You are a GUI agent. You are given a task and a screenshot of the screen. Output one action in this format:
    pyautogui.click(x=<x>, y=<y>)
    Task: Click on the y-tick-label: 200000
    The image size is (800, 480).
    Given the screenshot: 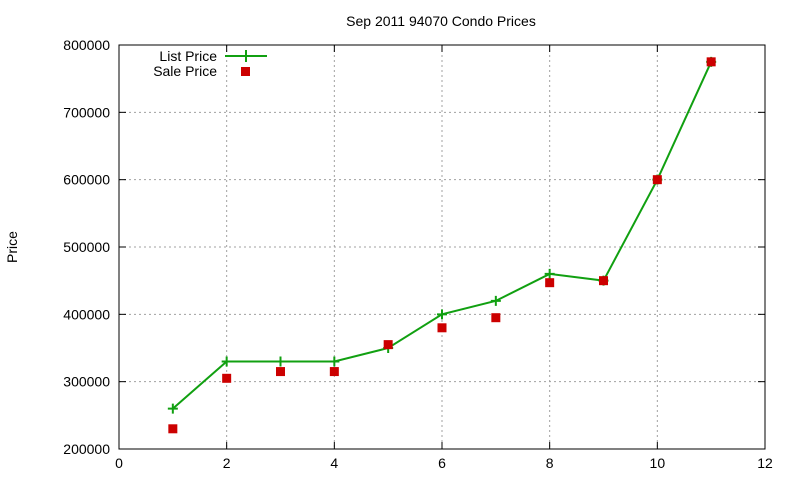 What is the action you would take?
    pyautogui.click(x=86, y=449)
    